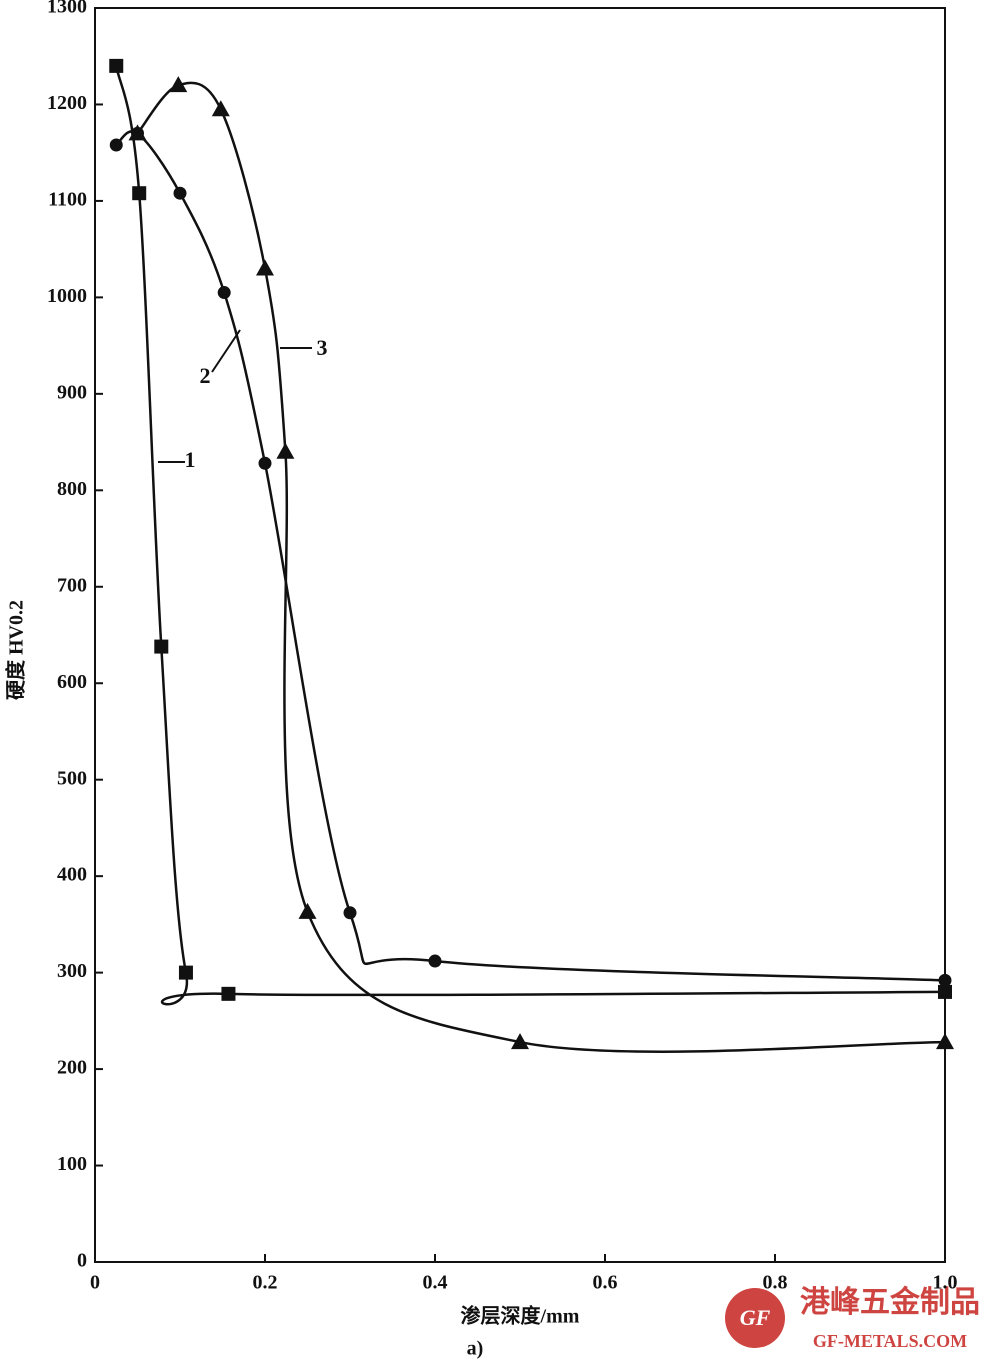 Image resolution: width=1000 pixels, height=1360 pixels. I want to click on y-tick-label: 100, so click(72, 1164).